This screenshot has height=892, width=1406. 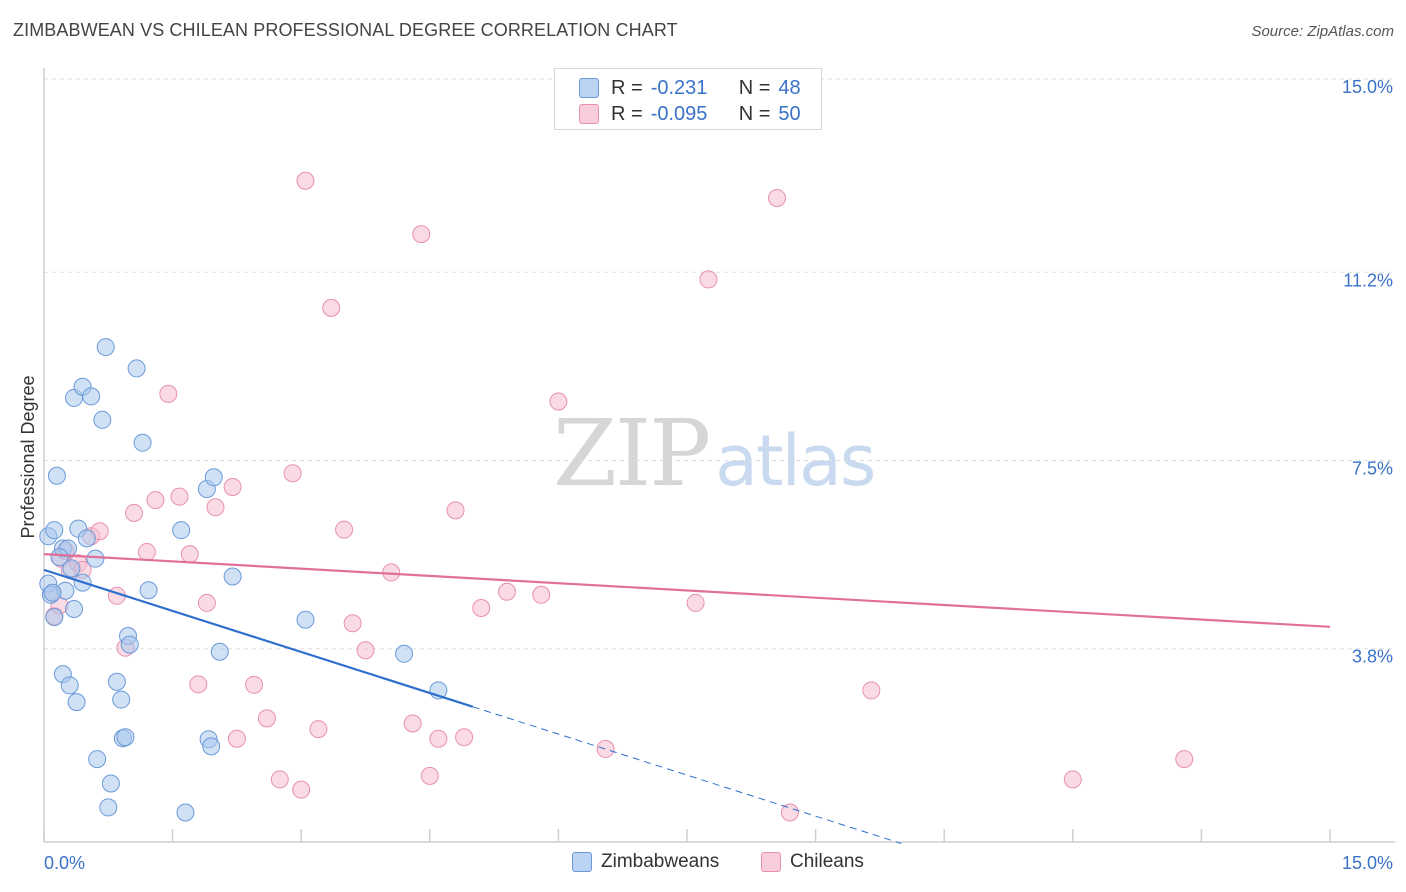 I want to click on trend-line-zimbabweans, so click(x=258, y=638).